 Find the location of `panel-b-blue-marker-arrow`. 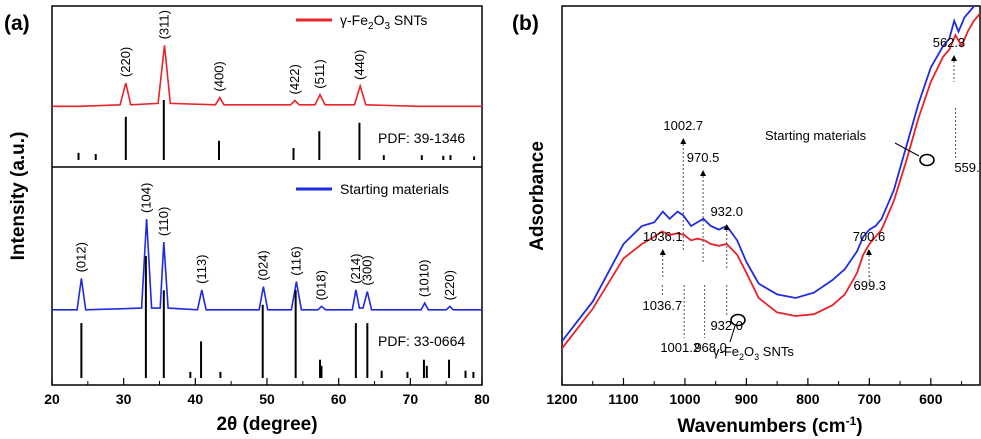

panel-b-blue-marker-arrow is located at coordinates (907, 149).